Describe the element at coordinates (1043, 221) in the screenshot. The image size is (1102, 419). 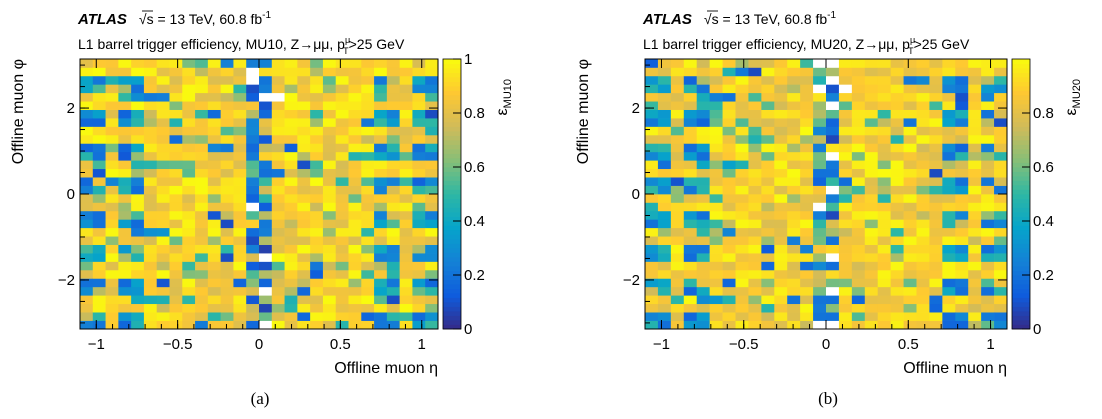
I see `z-tick-label: 0.4` at that location.